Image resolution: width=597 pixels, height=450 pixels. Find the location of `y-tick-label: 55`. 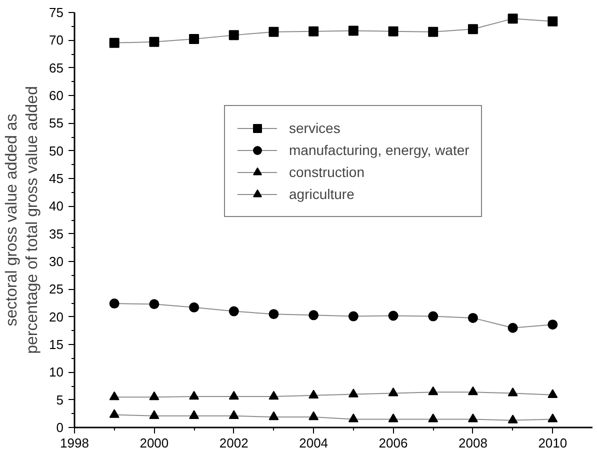

y-tick-label: 55 is located at coordinates (56, 123).